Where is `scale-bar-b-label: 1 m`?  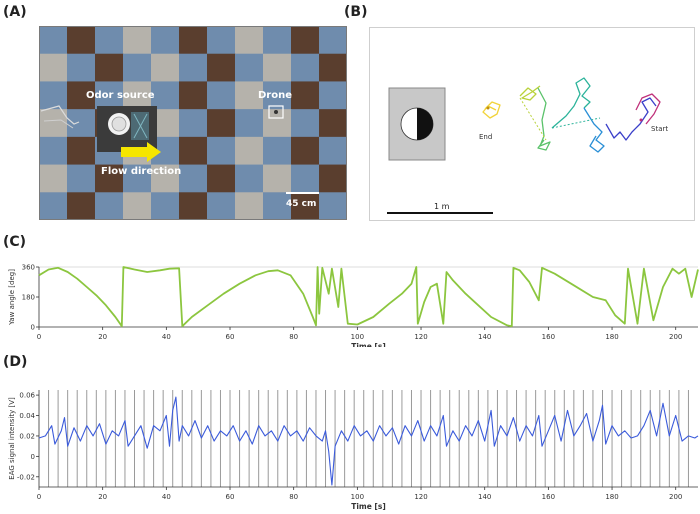
scale-bar-b-label: 1 m is located at coordinates (442, 206).